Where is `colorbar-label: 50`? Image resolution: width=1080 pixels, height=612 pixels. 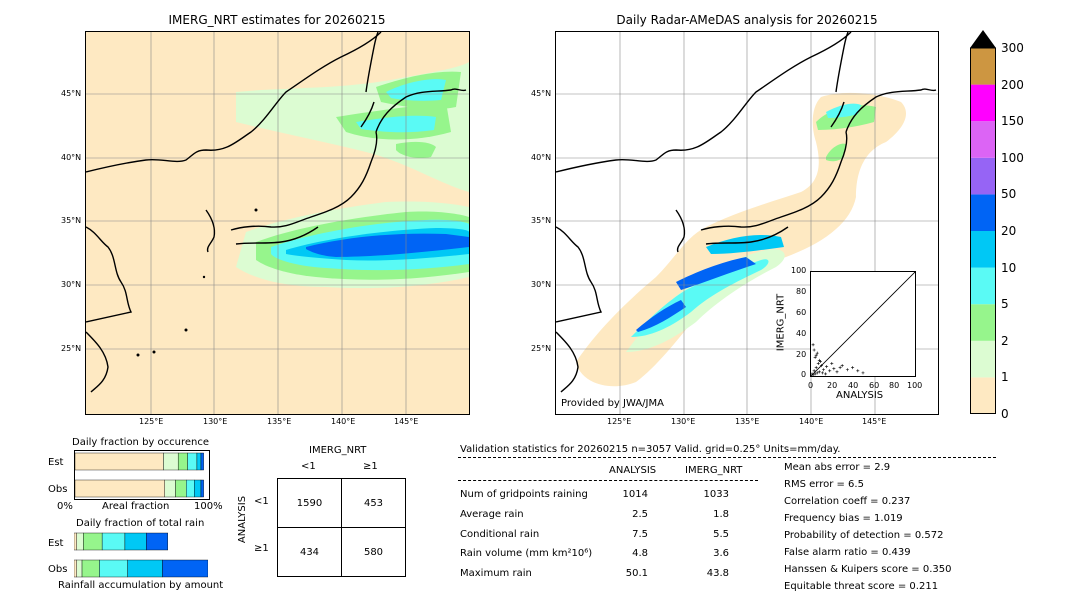
colorbar-label: 50 is located at coordinates (1009, 194).